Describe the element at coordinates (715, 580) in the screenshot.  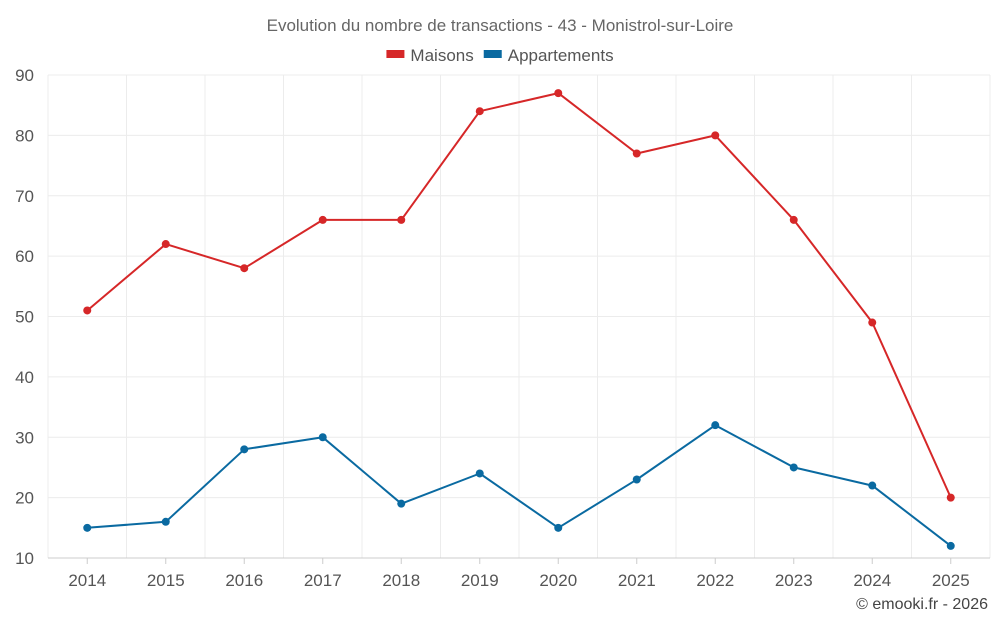
I see `x-tick-label: 2022` at that location.